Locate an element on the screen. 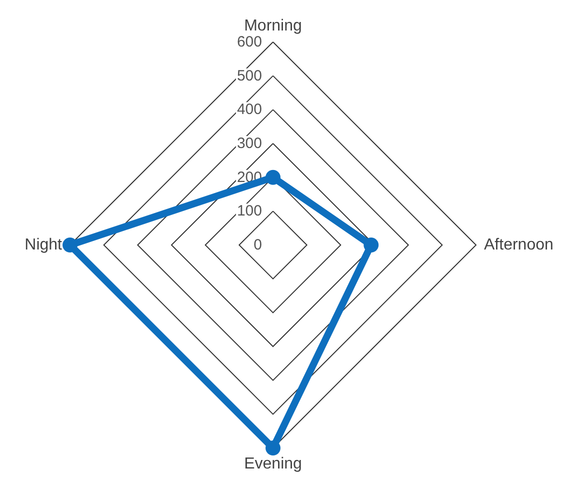 The width and height of the screenshot is (563, 479). y-tick-label: 0 is located at coordinates (258, 245).